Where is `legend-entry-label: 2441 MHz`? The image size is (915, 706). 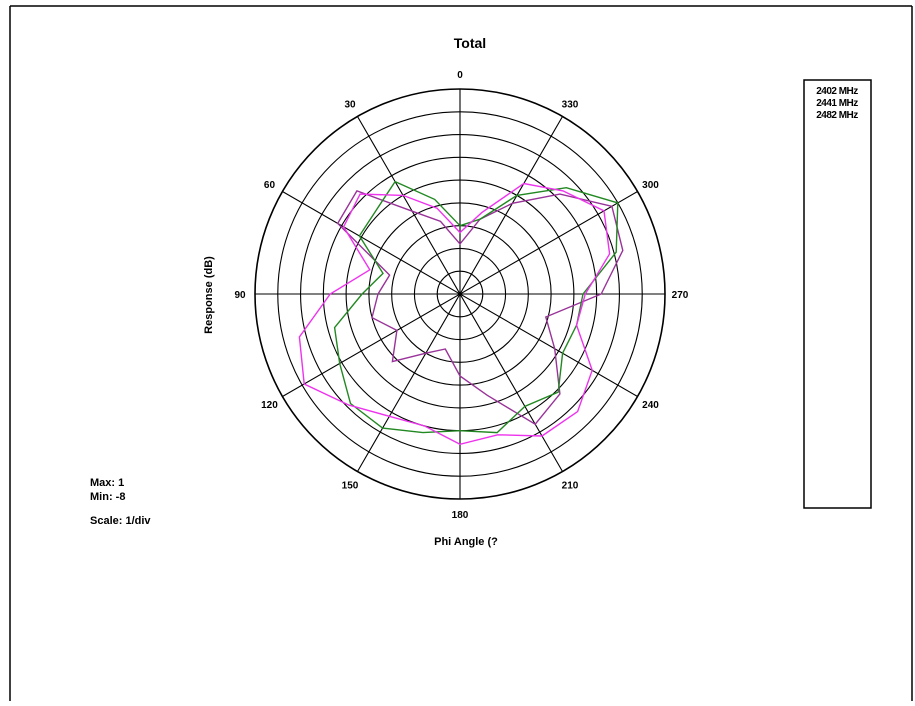 legend-entry-label: 2441 MHz is located at coordinates (837, 103).